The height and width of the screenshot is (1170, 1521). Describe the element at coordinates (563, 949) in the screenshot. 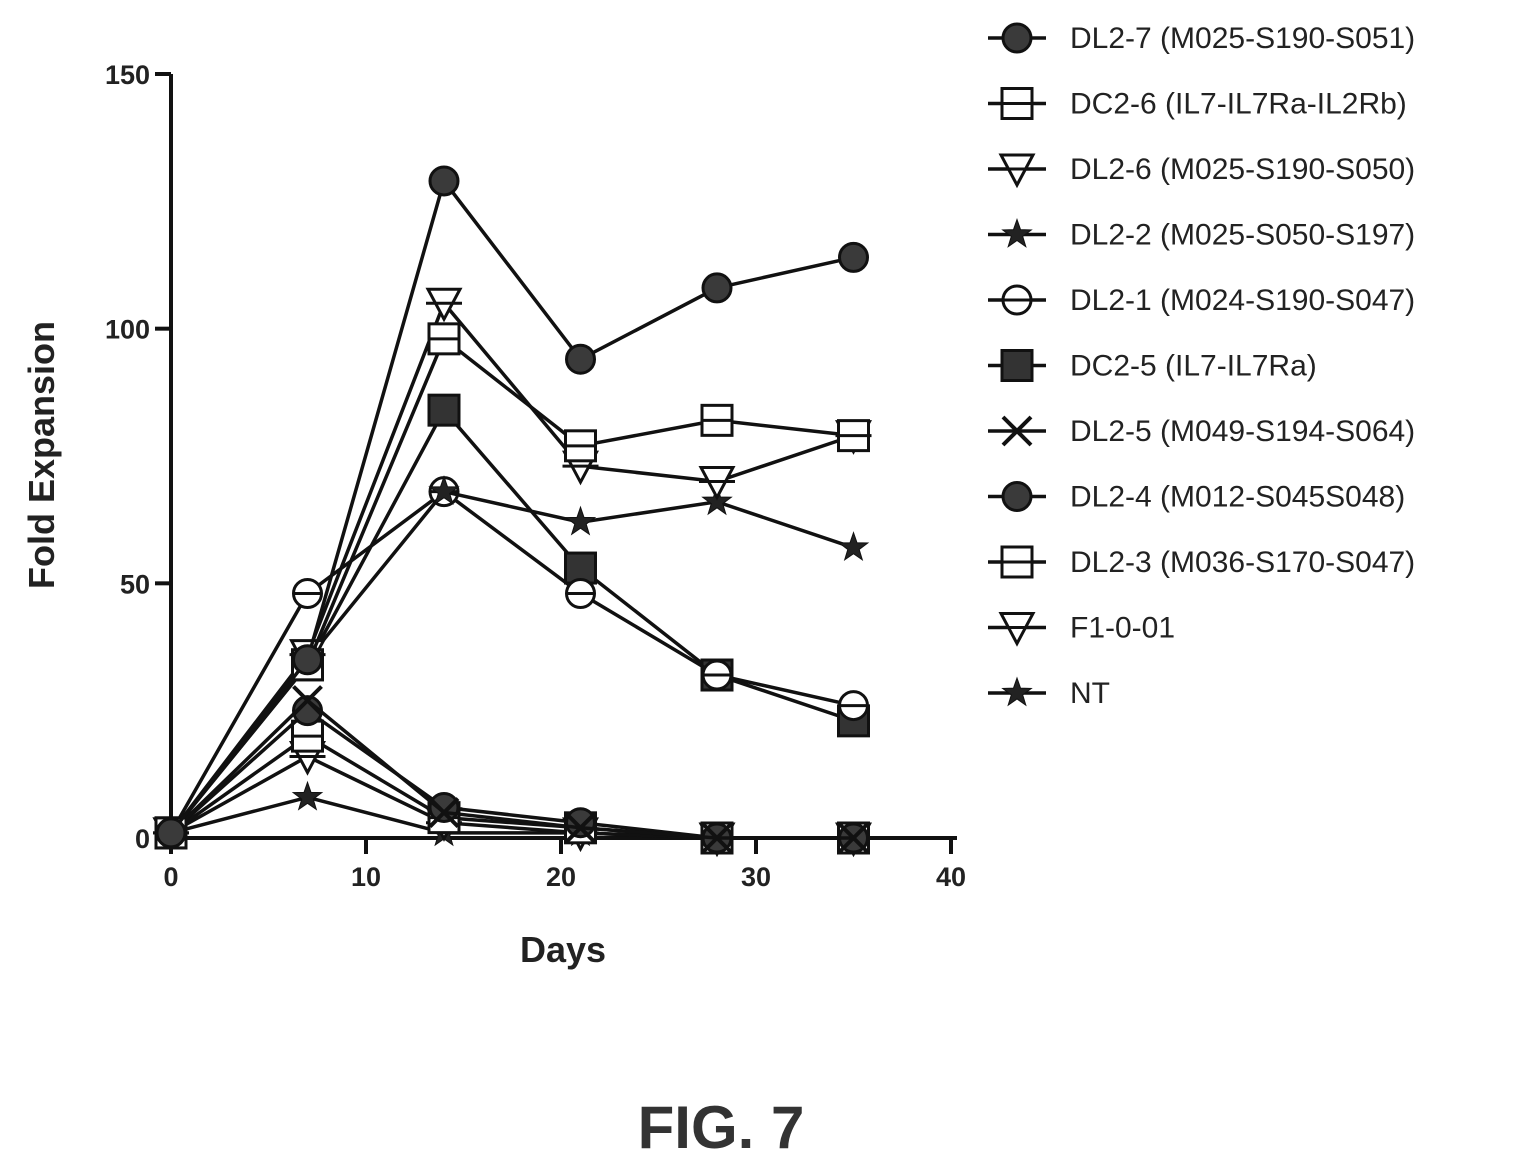

I see `x-axis-title: Days` at that location.